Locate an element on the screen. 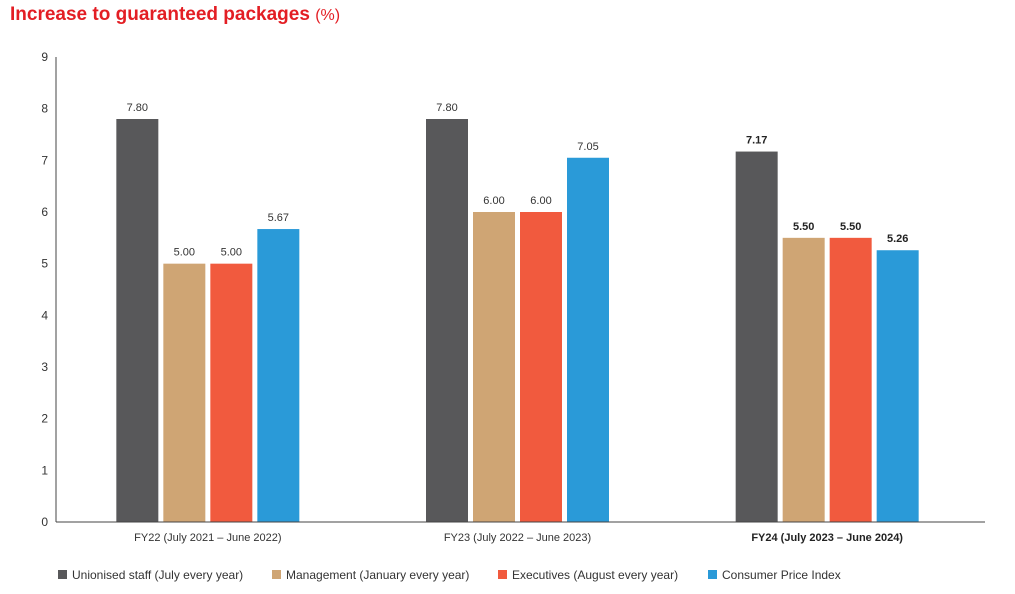  data-label: 7.17 is located at coordinates (756, 141).